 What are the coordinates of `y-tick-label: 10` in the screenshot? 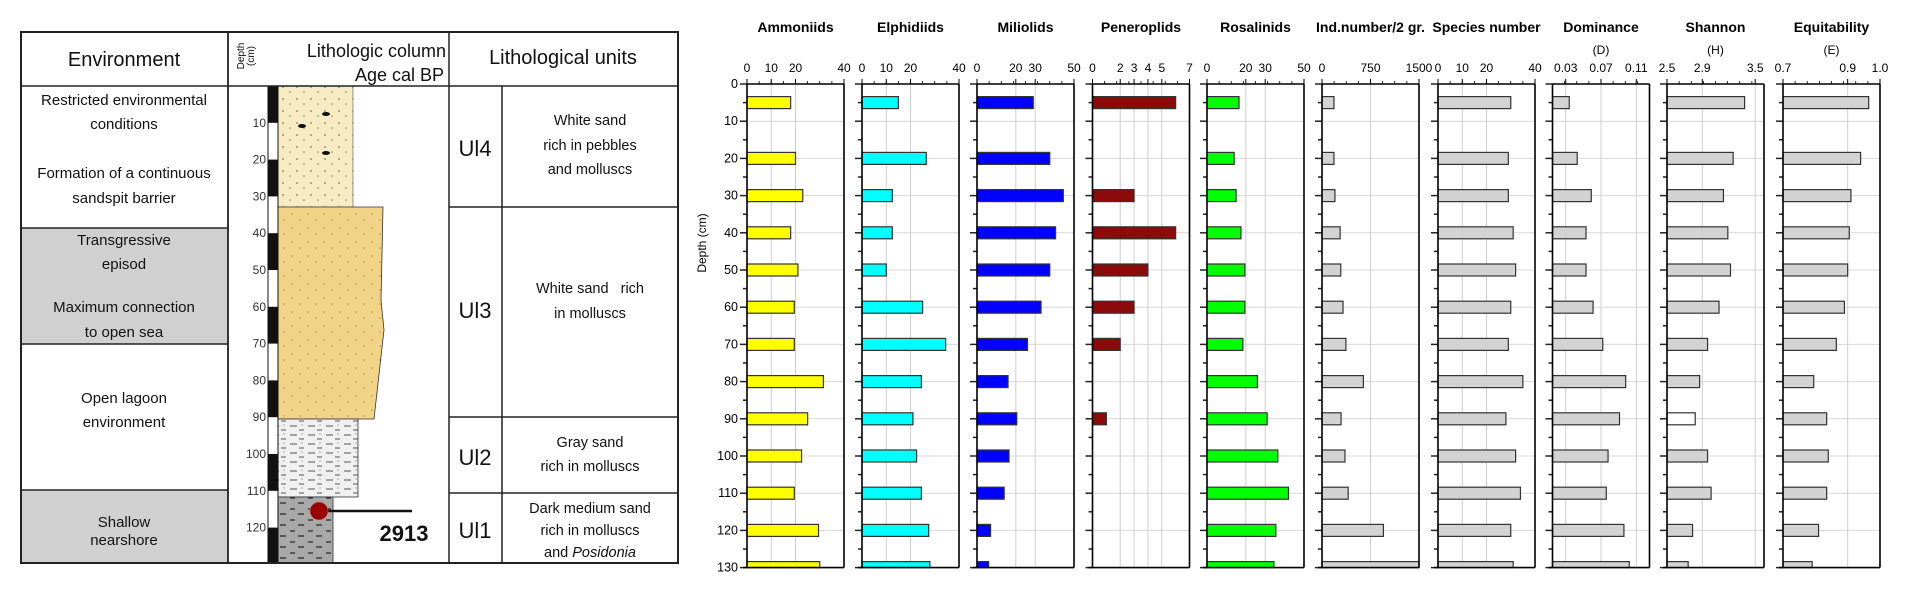 It's located at (731, 121).